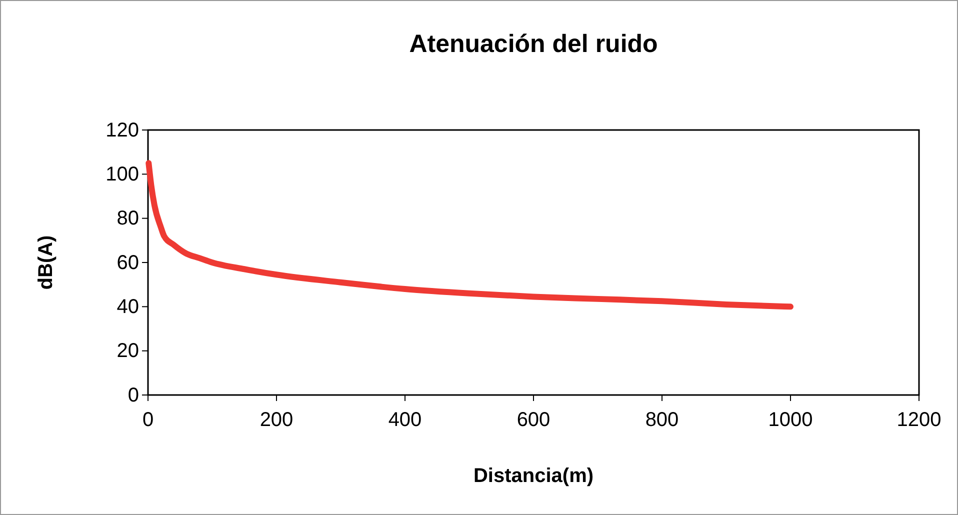 The width and height of the screenshot is (958, 515). What do you see at coordinates (277, 420) in the screenshot?
I see `x-tick-label: 200` at bounding box center [277, 420].